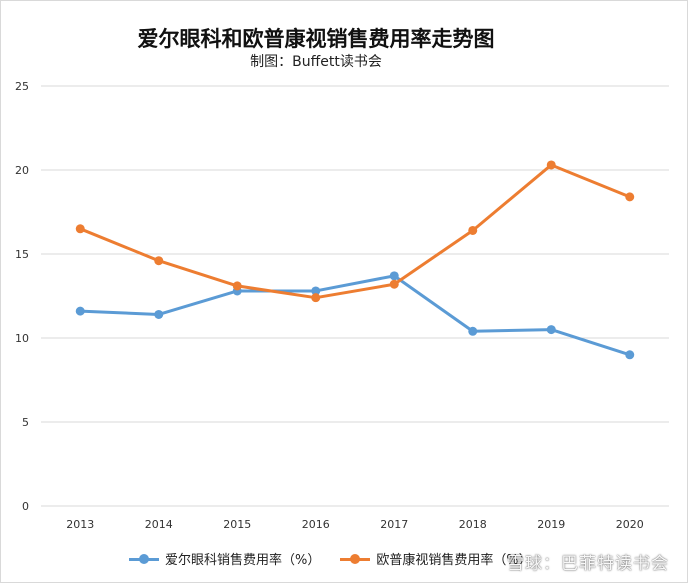 The image size is (688, 583). I want to click on series-1-point-2019, so click(551, 165).